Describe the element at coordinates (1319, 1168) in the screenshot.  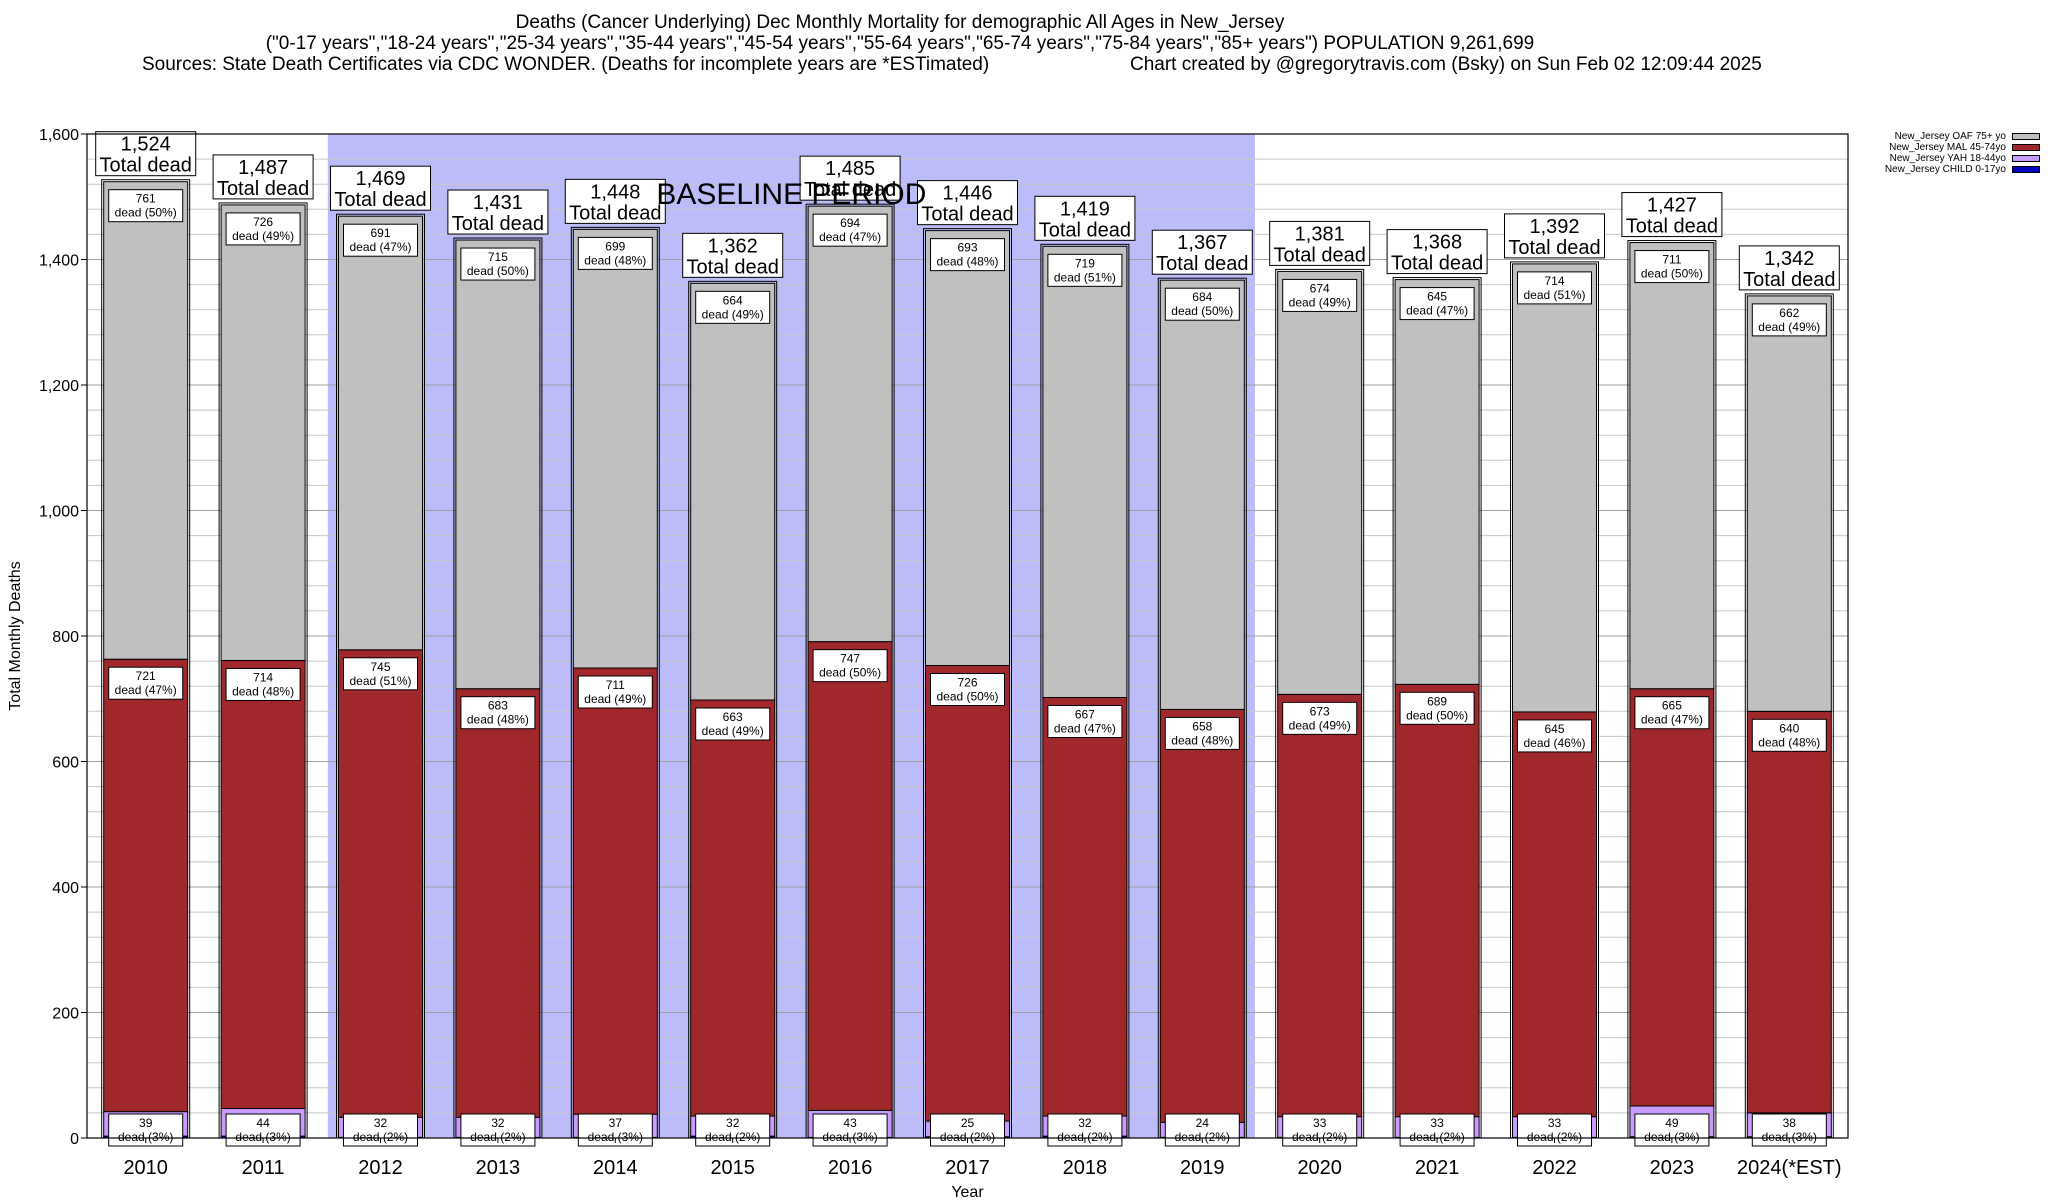
I see `x-tick-label: 2020` at that location.